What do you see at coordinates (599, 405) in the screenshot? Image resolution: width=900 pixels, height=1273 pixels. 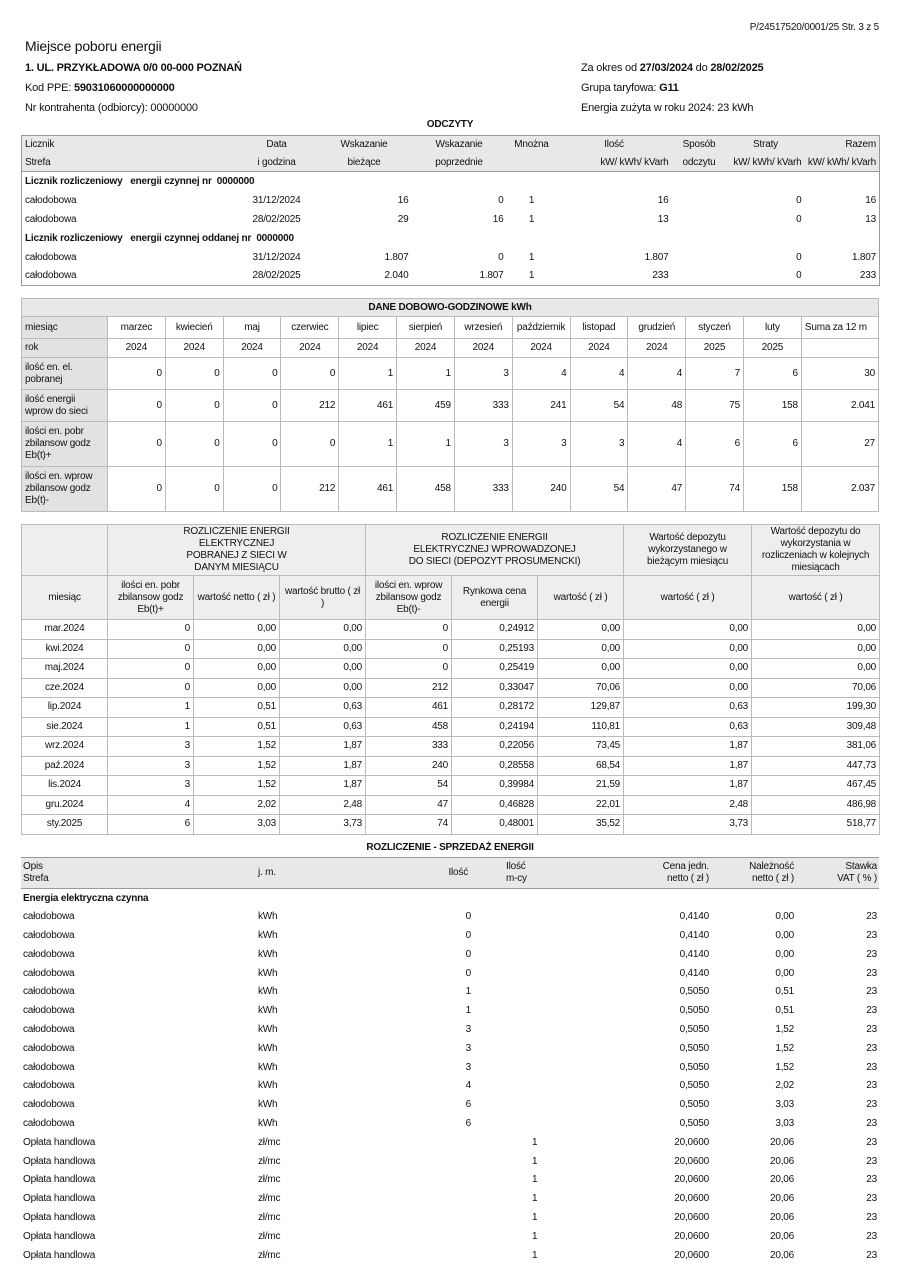 I see `cell: 54` at bounding box center [599, 405].